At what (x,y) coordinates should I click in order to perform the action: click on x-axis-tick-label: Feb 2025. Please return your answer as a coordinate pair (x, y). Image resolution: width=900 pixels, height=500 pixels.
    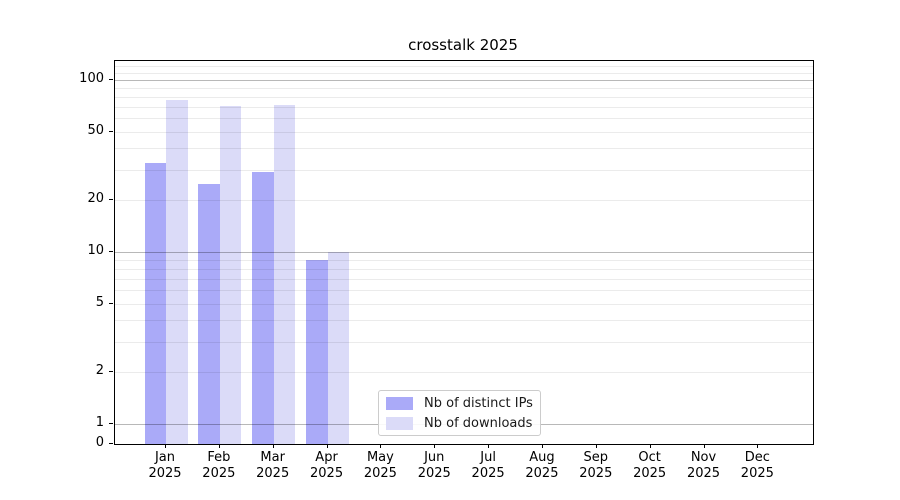
    Looking at the image, I should click on (219, 466).